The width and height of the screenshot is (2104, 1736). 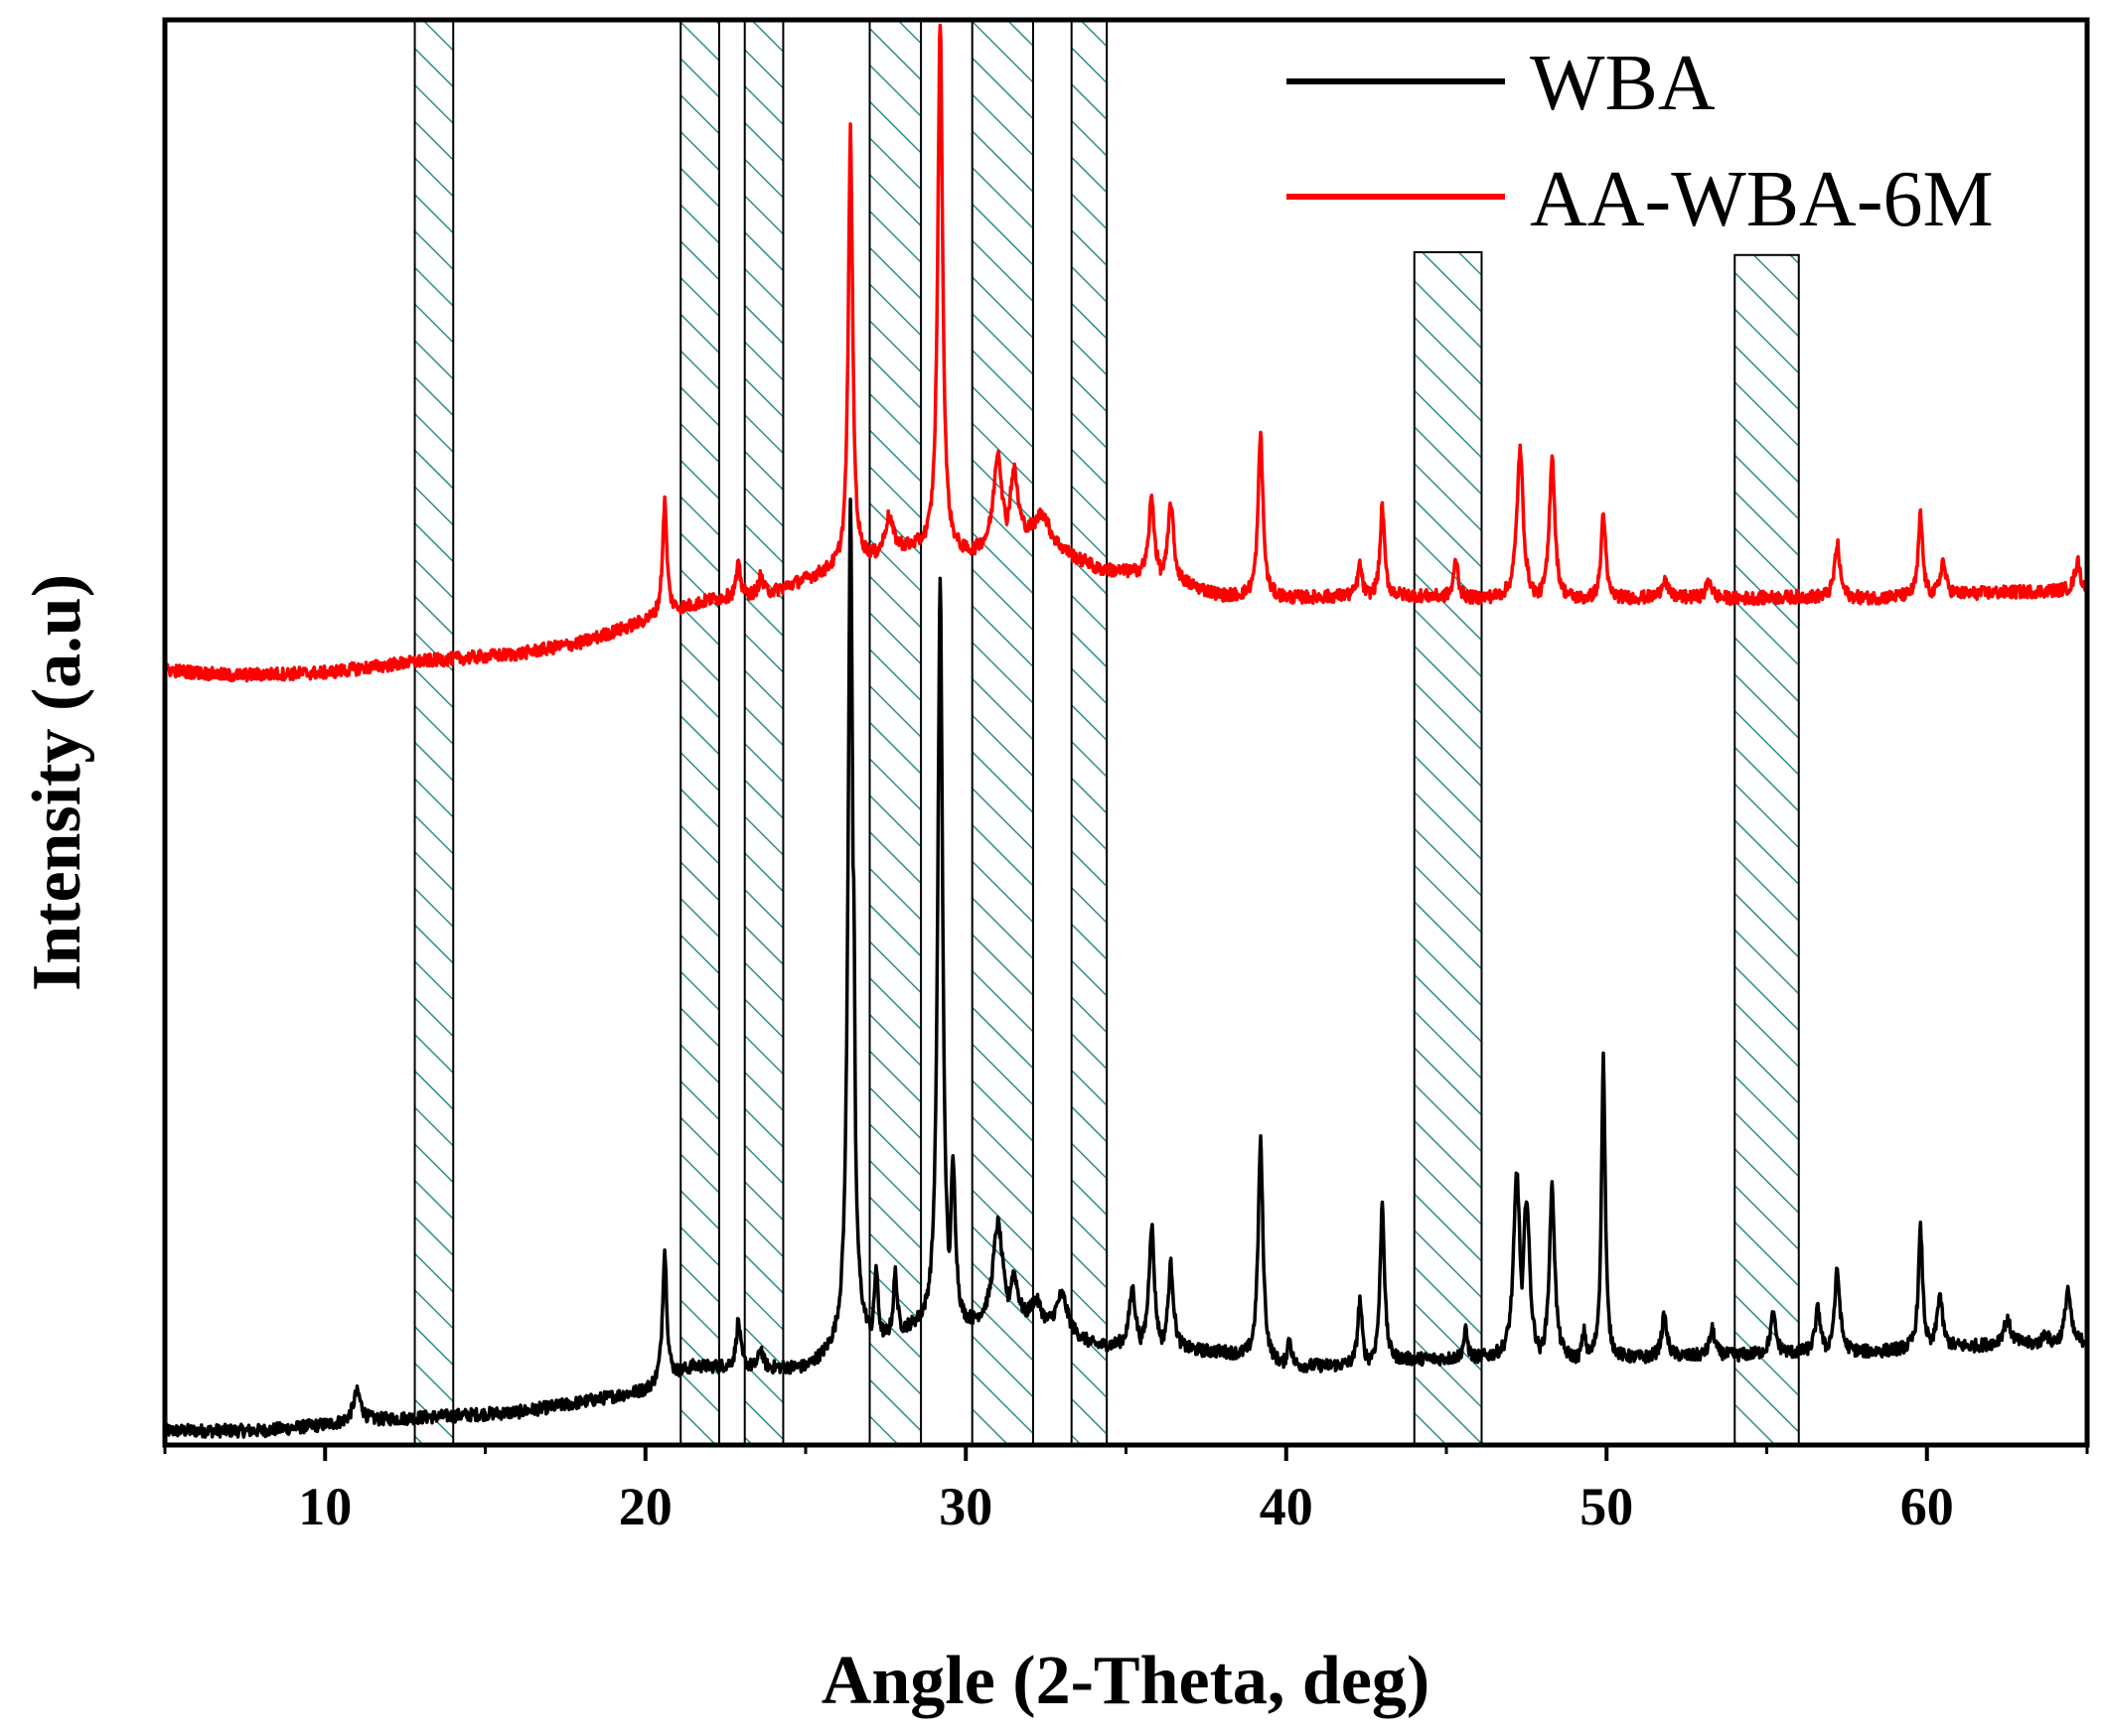 I want to click on x-tick-label: 20, so click(x=646, y=1506).